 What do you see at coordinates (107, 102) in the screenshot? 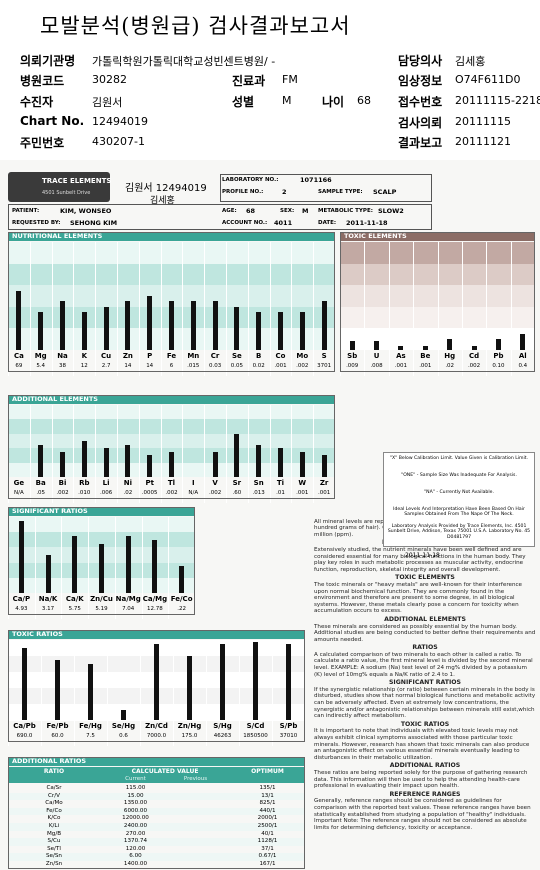
I see `info-value: 김원서` at bounding box center [107, 102].